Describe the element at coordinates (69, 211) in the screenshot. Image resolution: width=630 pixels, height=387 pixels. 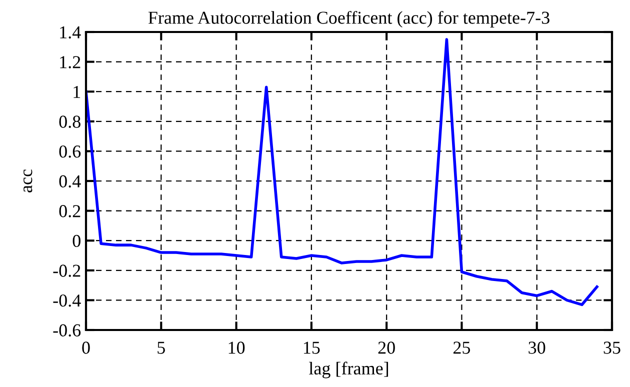
I see `y-tick-label: 0.2` at that location.